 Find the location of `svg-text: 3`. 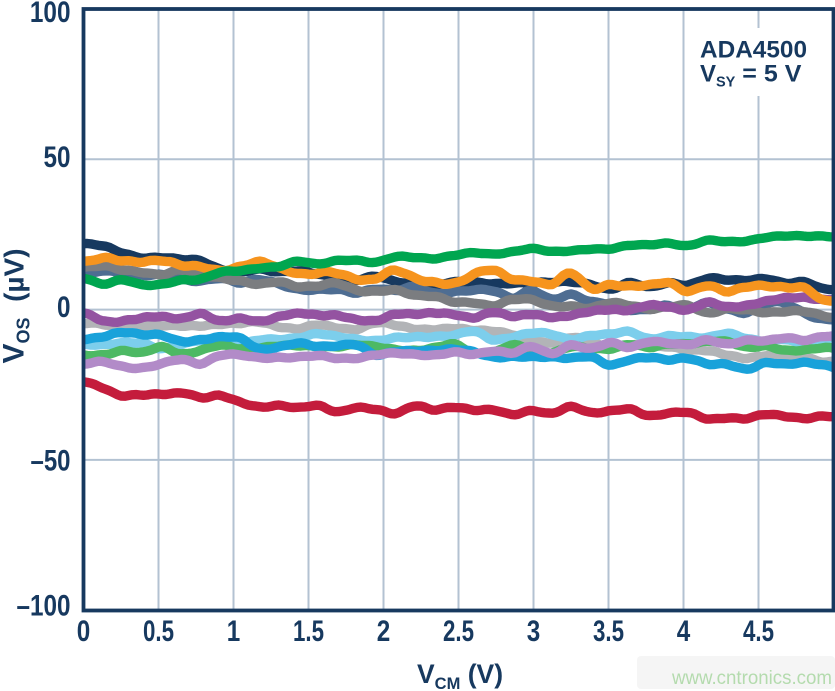

svg-text: 3 is located at coordinates (534, 631).